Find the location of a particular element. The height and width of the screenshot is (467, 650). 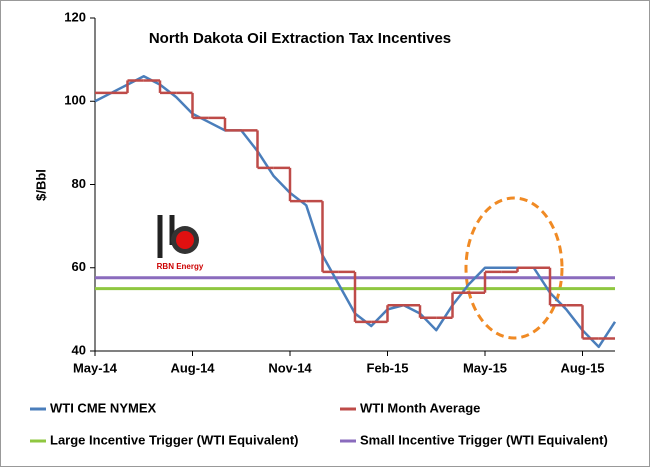

legend-label: WTI CME NYMEX is located at coordinates (103, 407).